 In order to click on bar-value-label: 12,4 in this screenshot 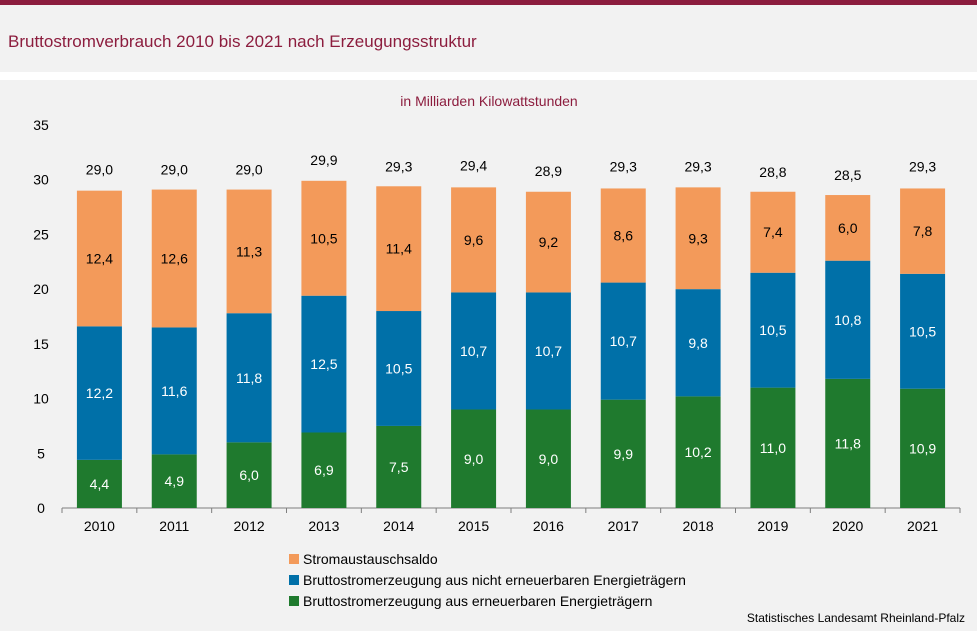, I will do `click(99, 259)`.